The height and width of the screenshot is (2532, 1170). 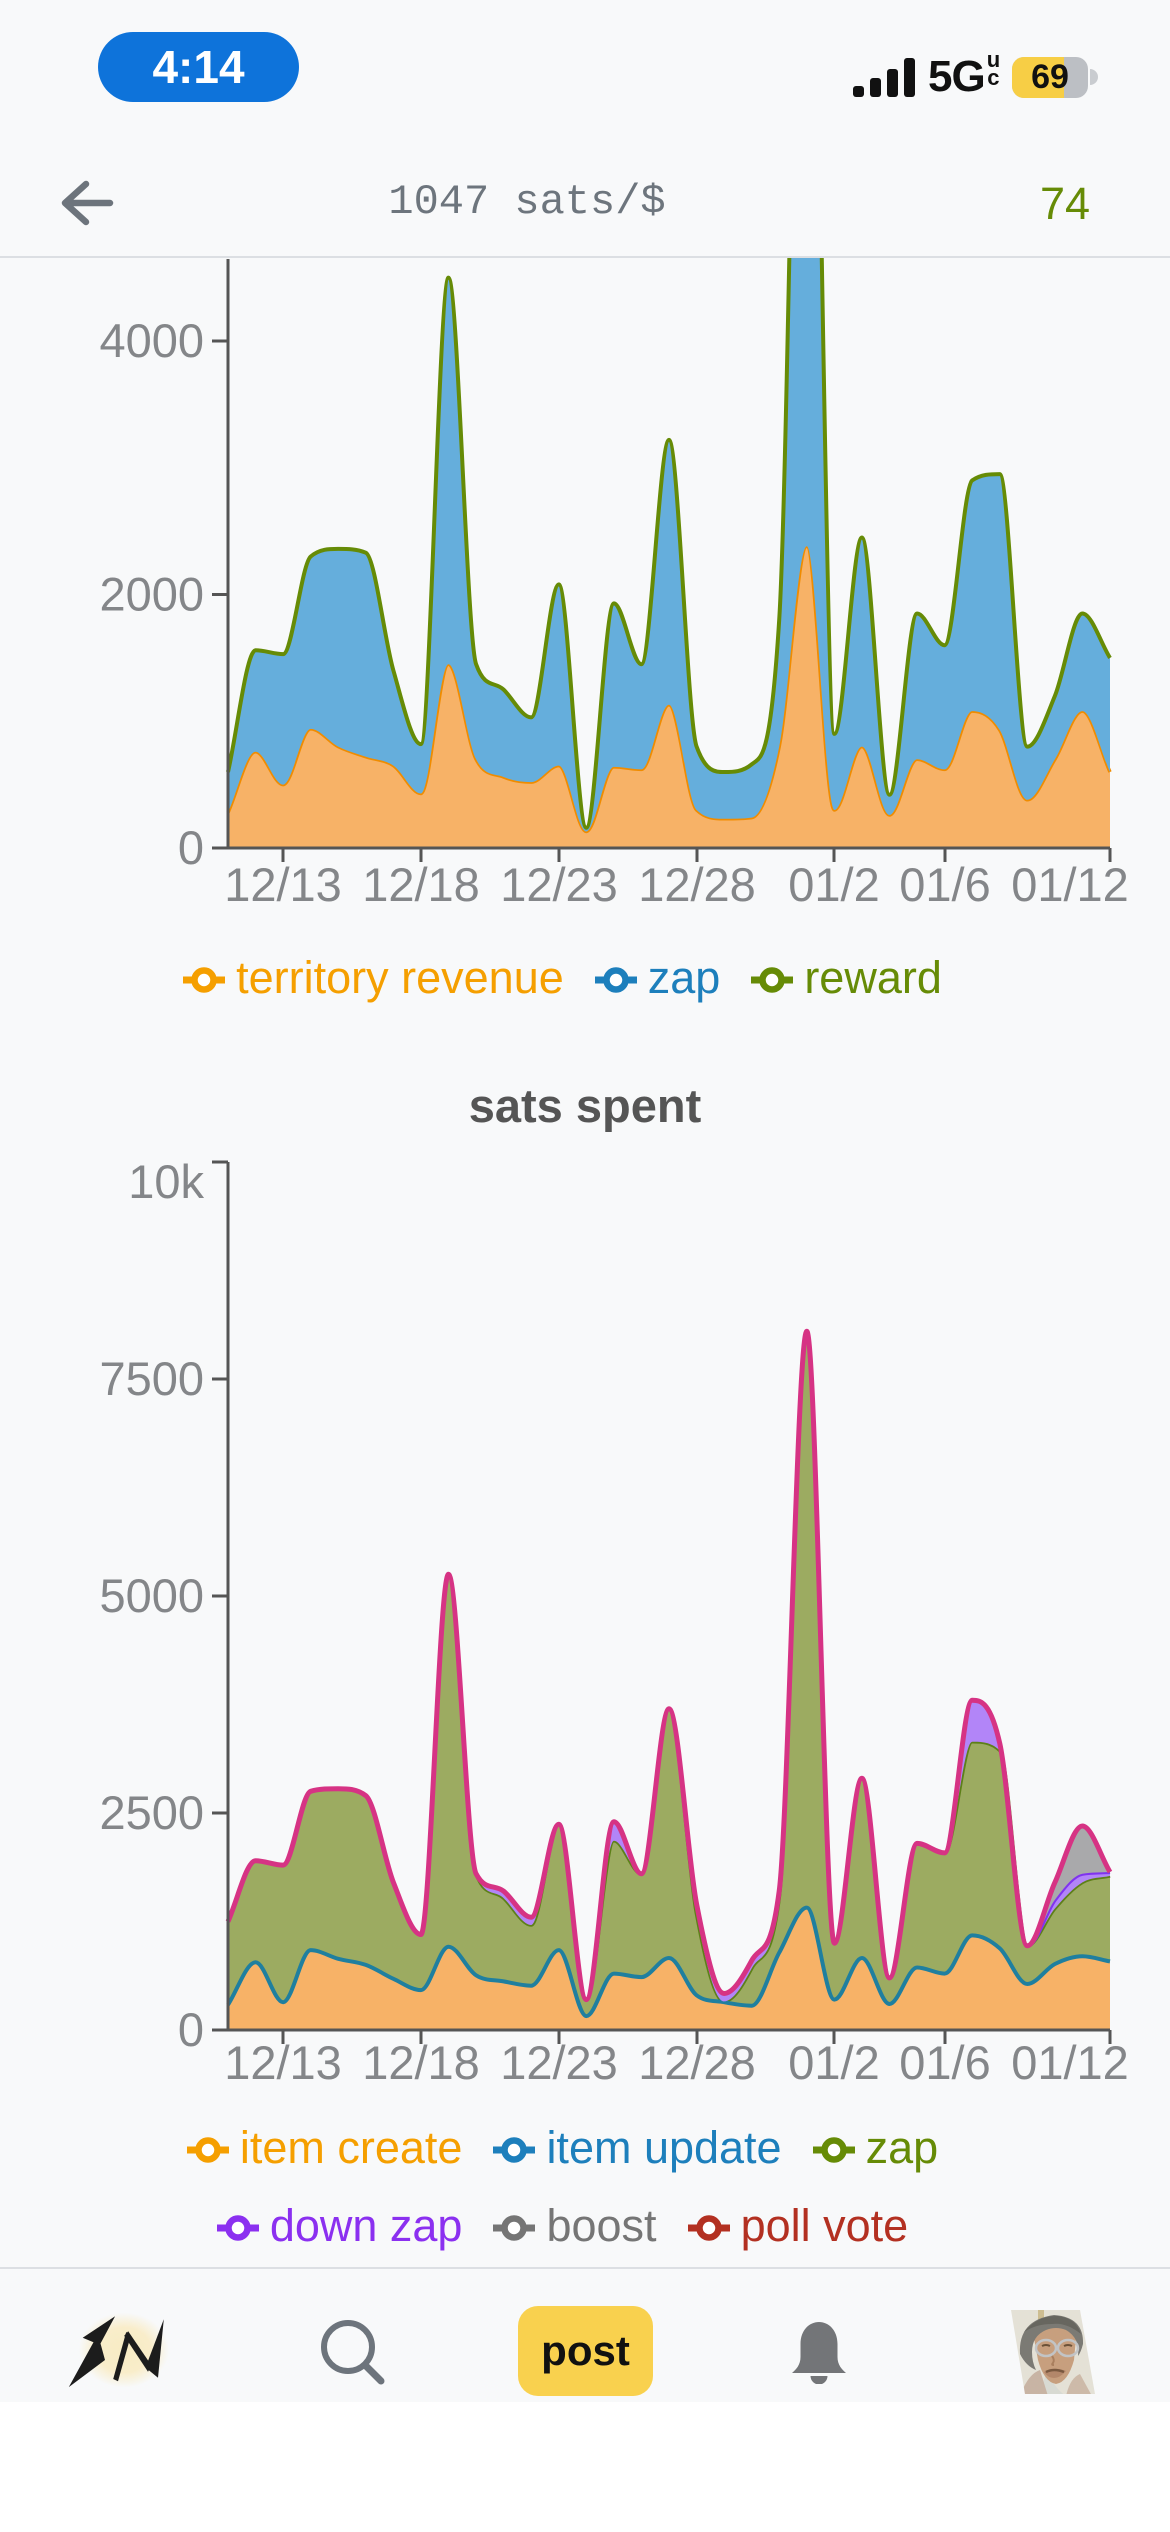 What do you see at coordinates (151, 1378) in the screenshot?
I see `svg-text: 7500` at bounding box center [151, 1378].